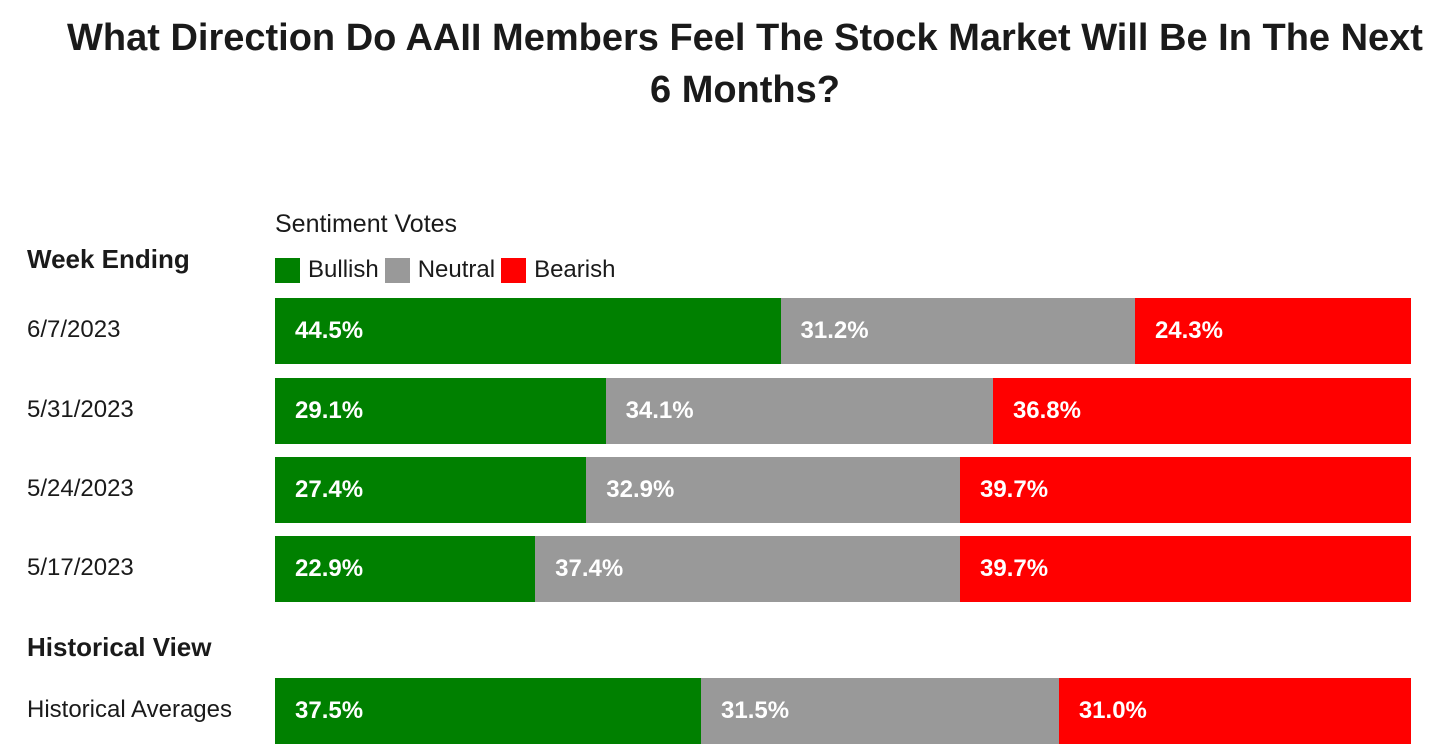  I want to click on bar-segment-bearish: 24.3%, so click(1272, 331).